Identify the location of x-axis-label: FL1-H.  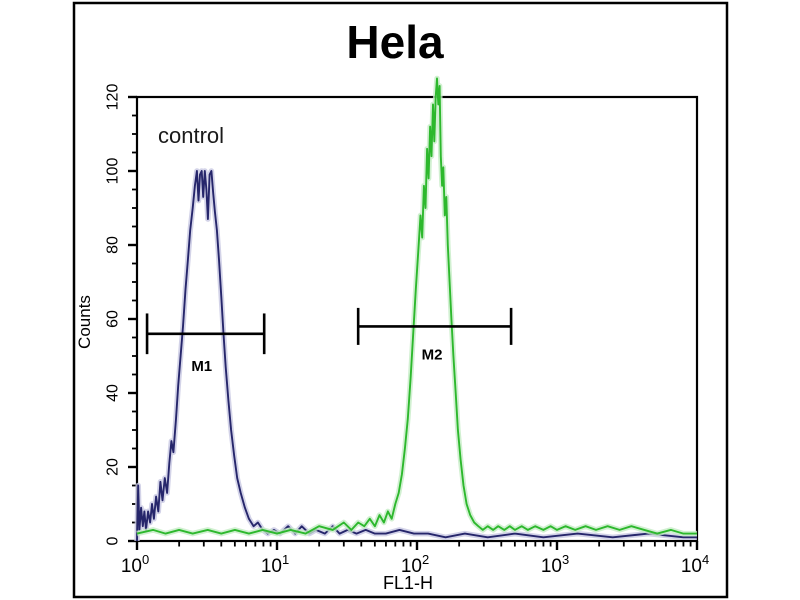
(408, 583).